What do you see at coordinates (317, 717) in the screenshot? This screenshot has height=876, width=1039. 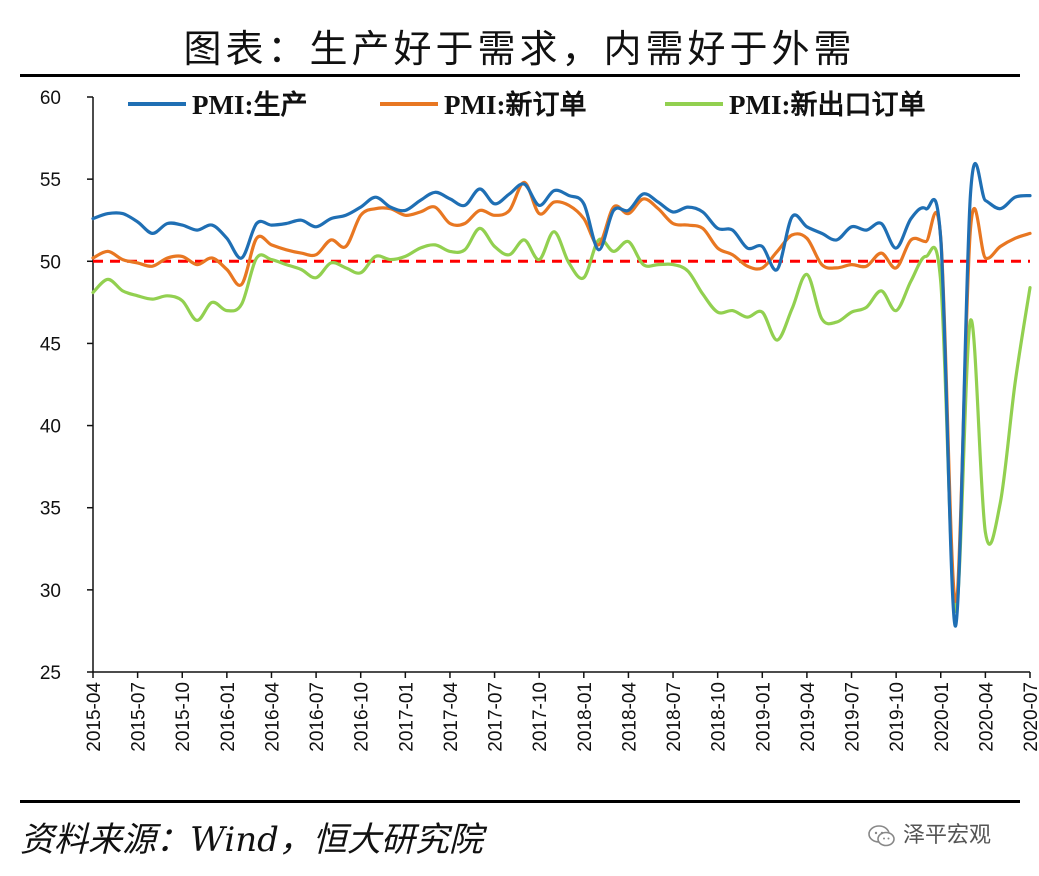 I see `x-tick-label: 2016-07` at bounding box center [317, 717].